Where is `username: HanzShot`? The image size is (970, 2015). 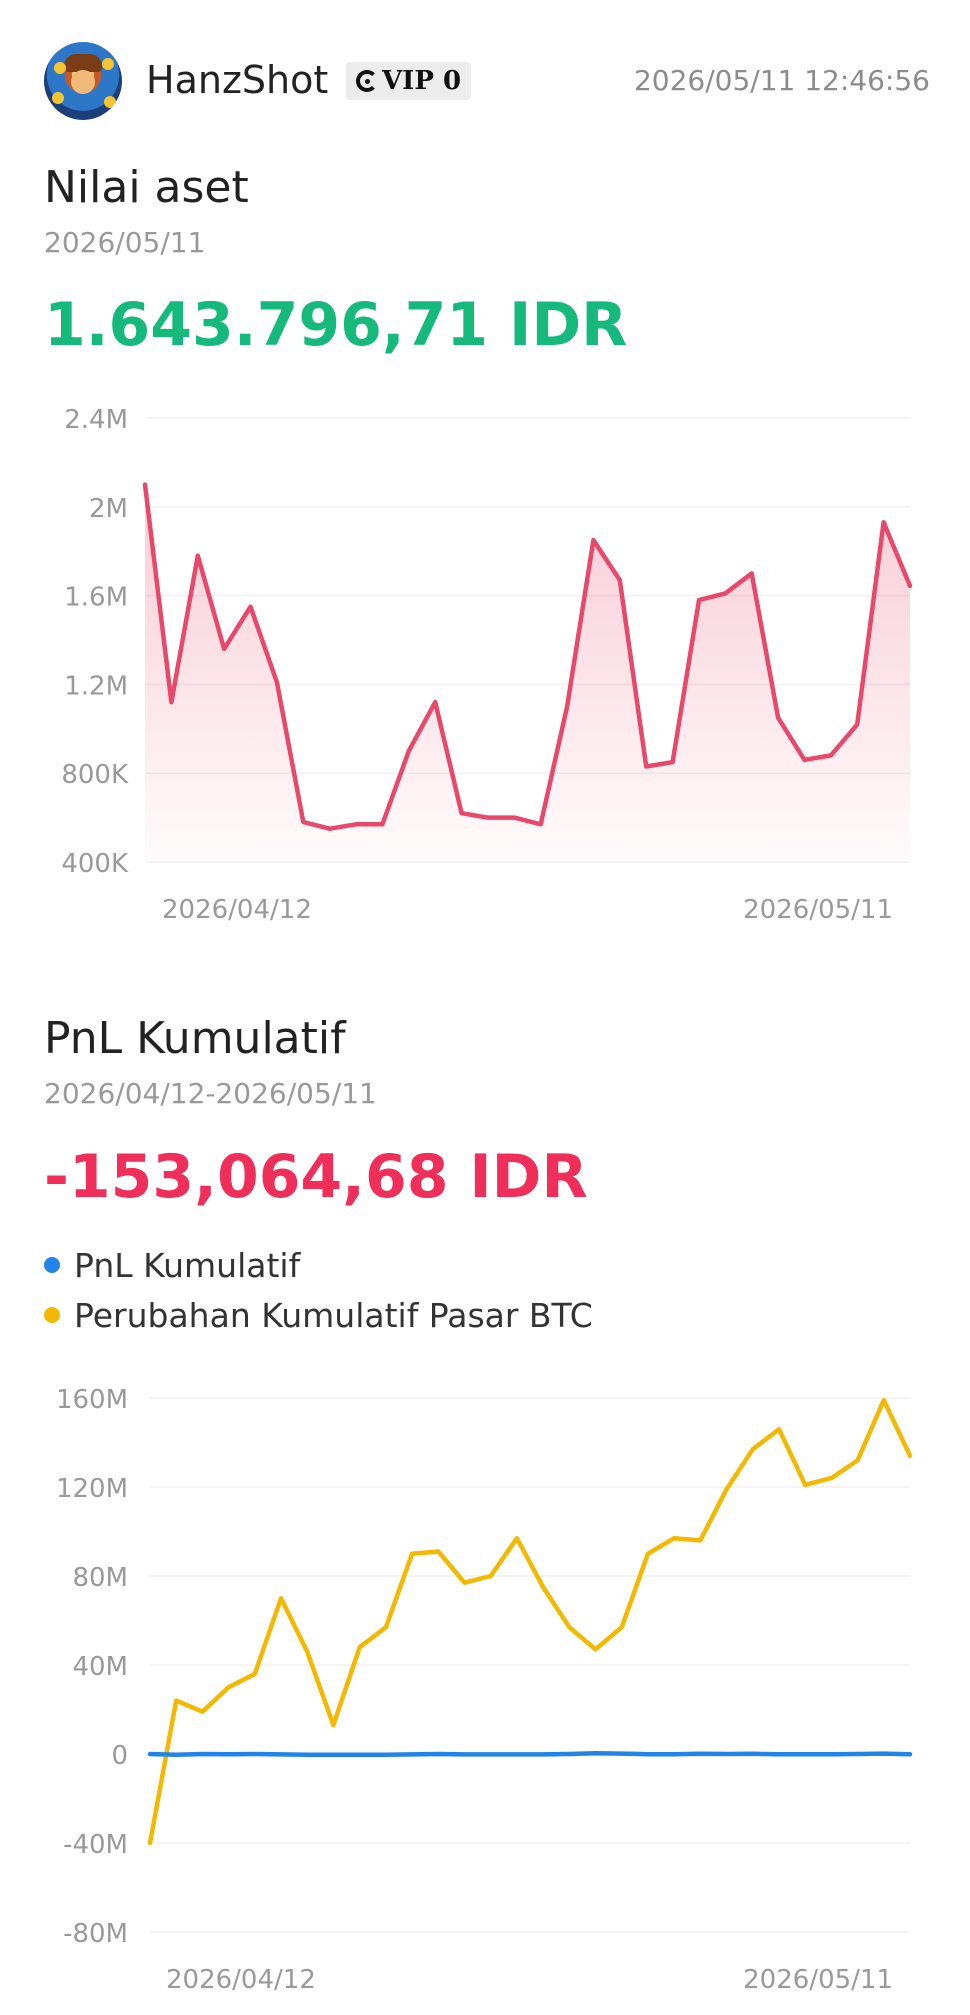 username: HanzShot is located at coordinates (237, 80).